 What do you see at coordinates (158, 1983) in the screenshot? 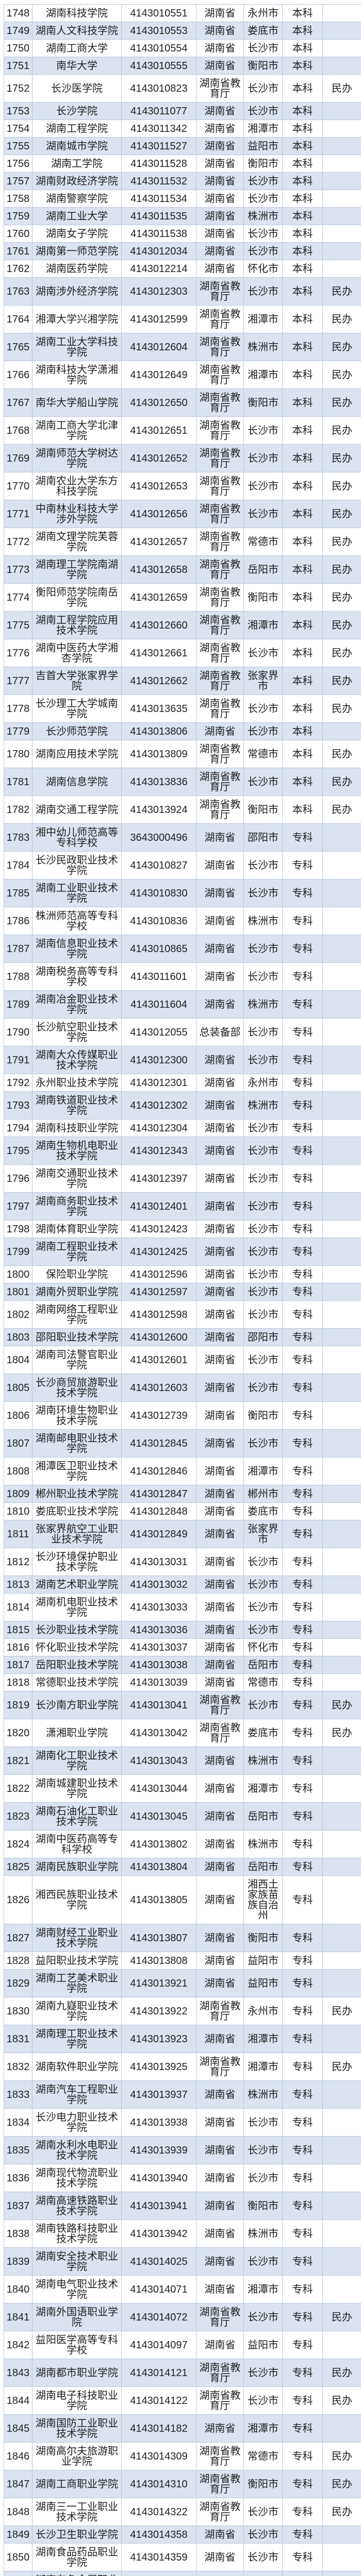
I see `cell-school-code: 4143013921` at bounding box center [158, 1983].